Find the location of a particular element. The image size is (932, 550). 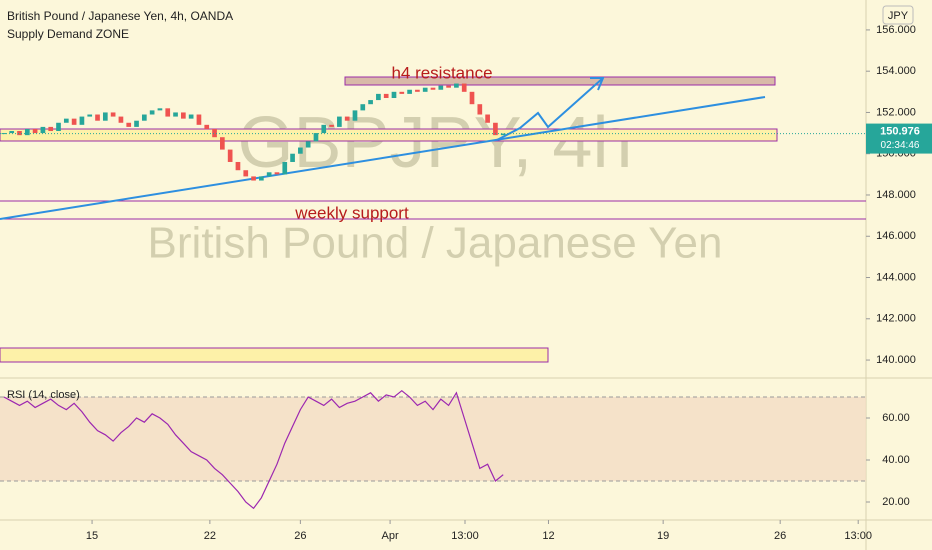

x-tick-label: 12 is located at coordinates (548, 536).